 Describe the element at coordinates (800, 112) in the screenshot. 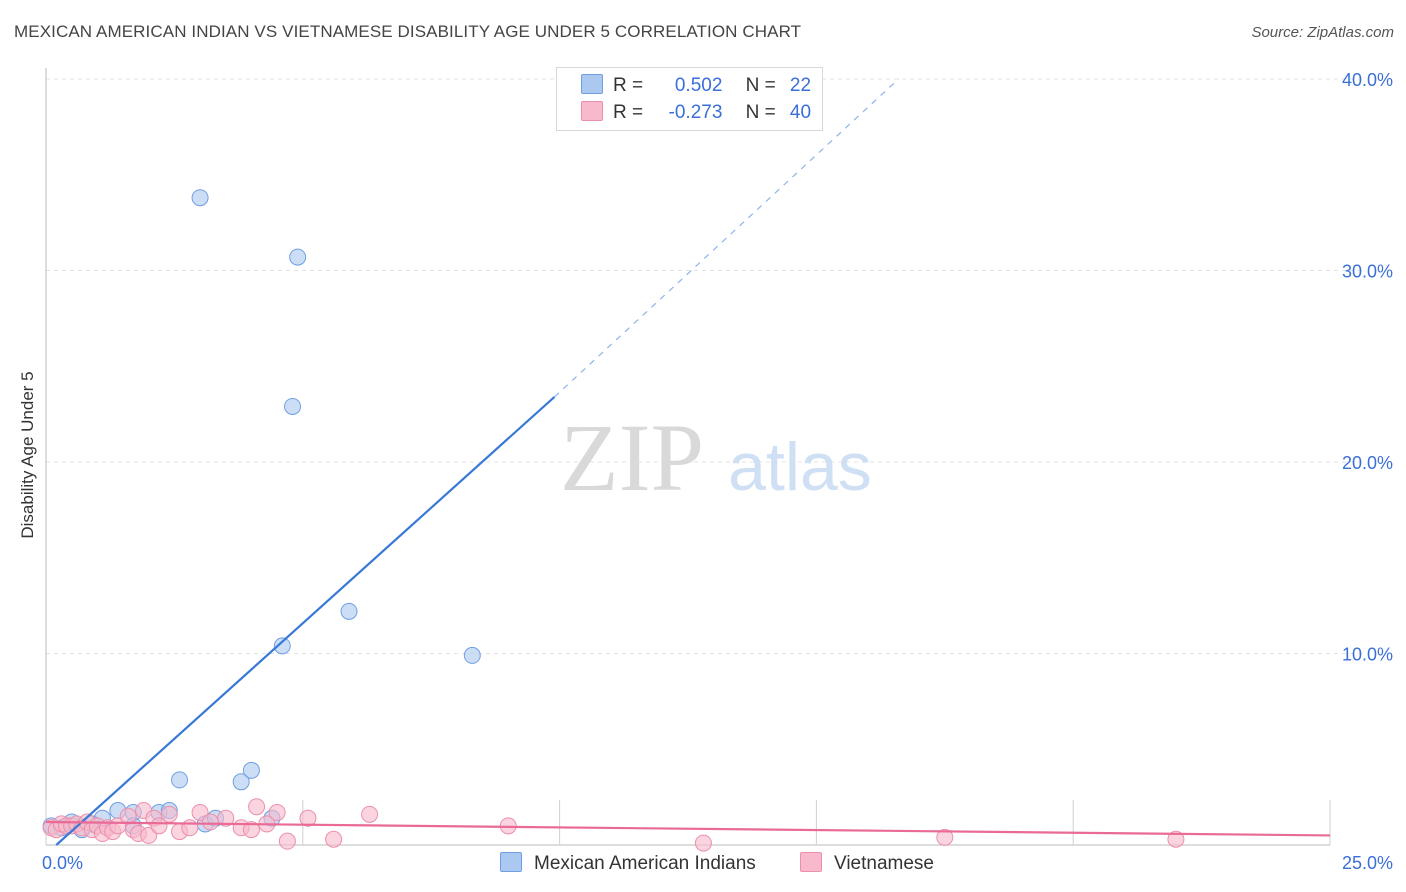

I see `legend-n-value-pink: 40` at that location.